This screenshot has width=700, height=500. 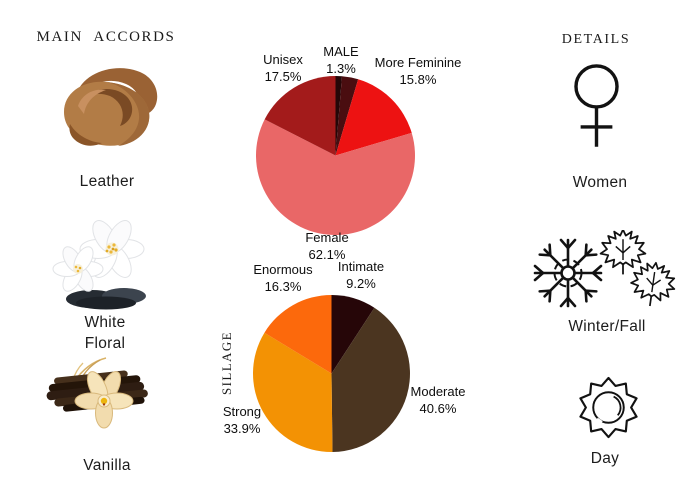 I want to click on accord-label-floral: Floral, so click(x=105, y=343).